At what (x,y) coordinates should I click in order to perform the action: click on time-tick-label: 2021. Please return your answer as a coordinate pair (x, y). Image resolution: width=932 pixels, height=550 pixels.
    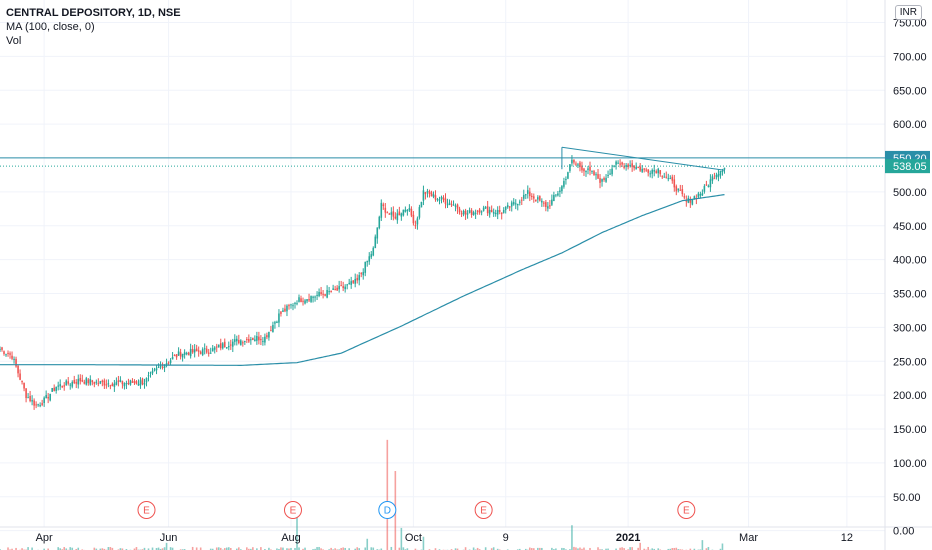
    Looking at the image, I should click on (628, 538).